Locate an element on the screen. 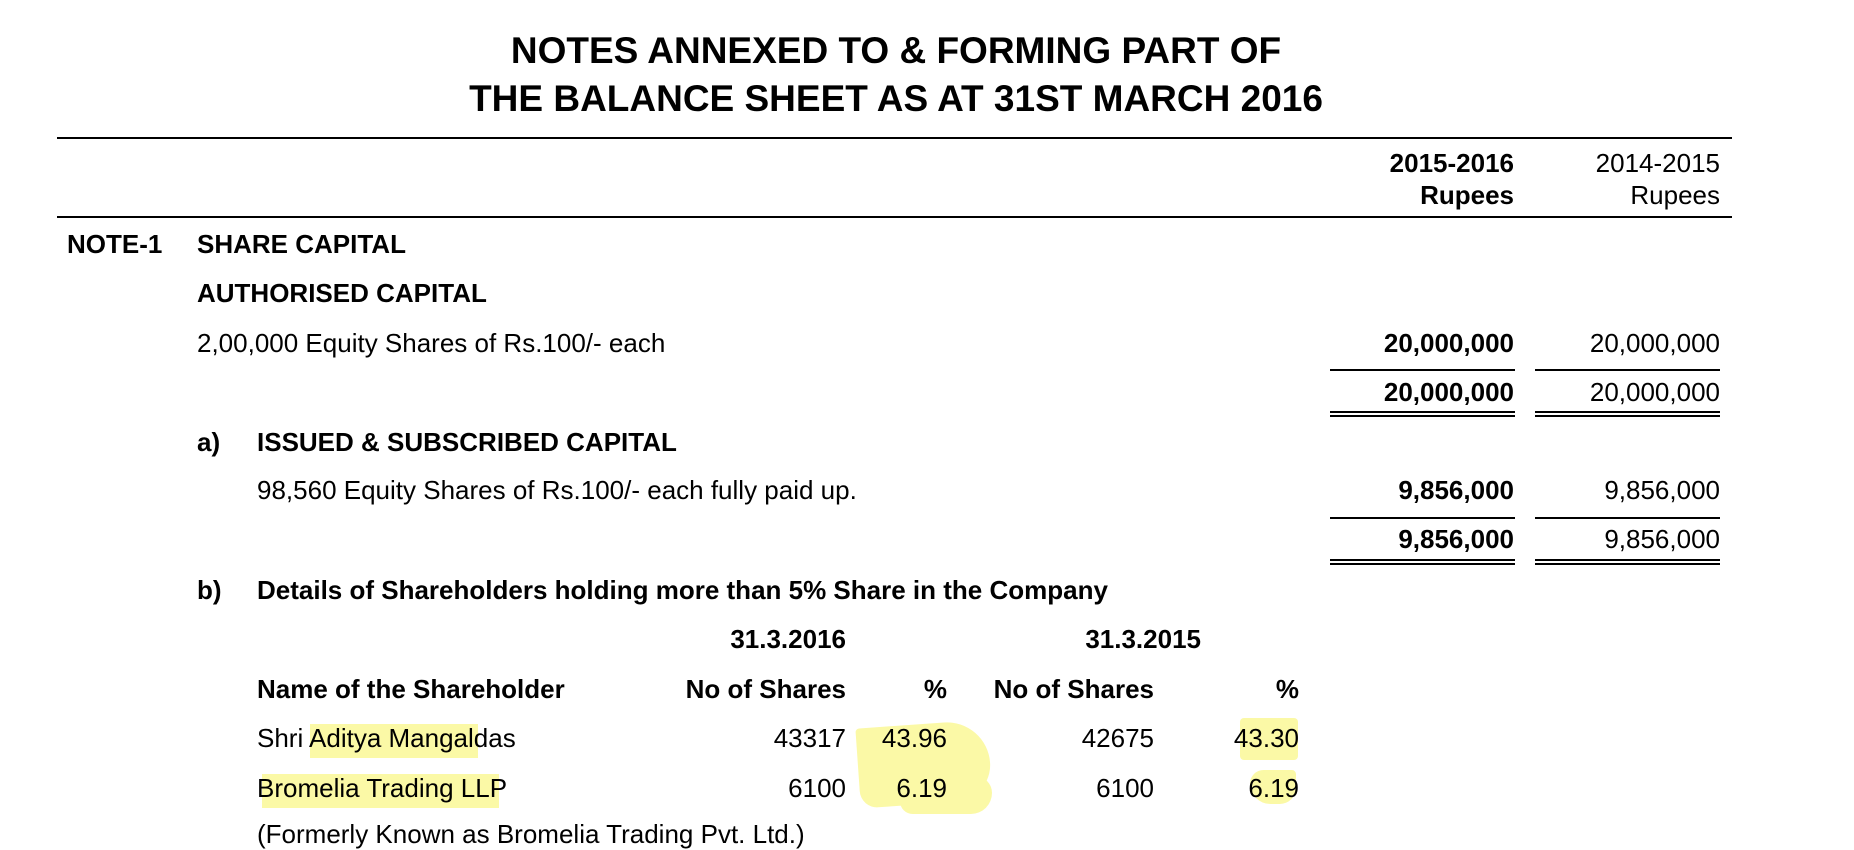 This screenshot has width=1854, height=850. shares-prior-value: 42675 is located at coordinates (1117, 738).